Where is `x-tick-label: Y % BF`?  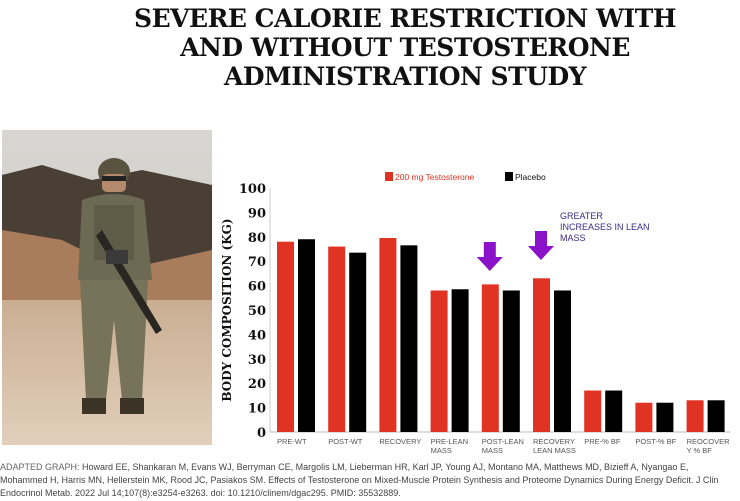 x-tick-label: Y % BF is located at coordinates (700, 450).